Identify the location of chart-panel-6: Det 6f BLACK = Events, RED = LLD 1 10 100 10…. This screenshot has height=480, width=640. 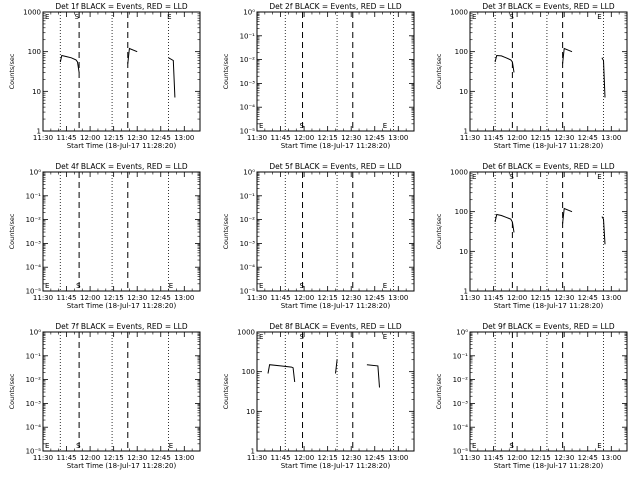
(531, 236).